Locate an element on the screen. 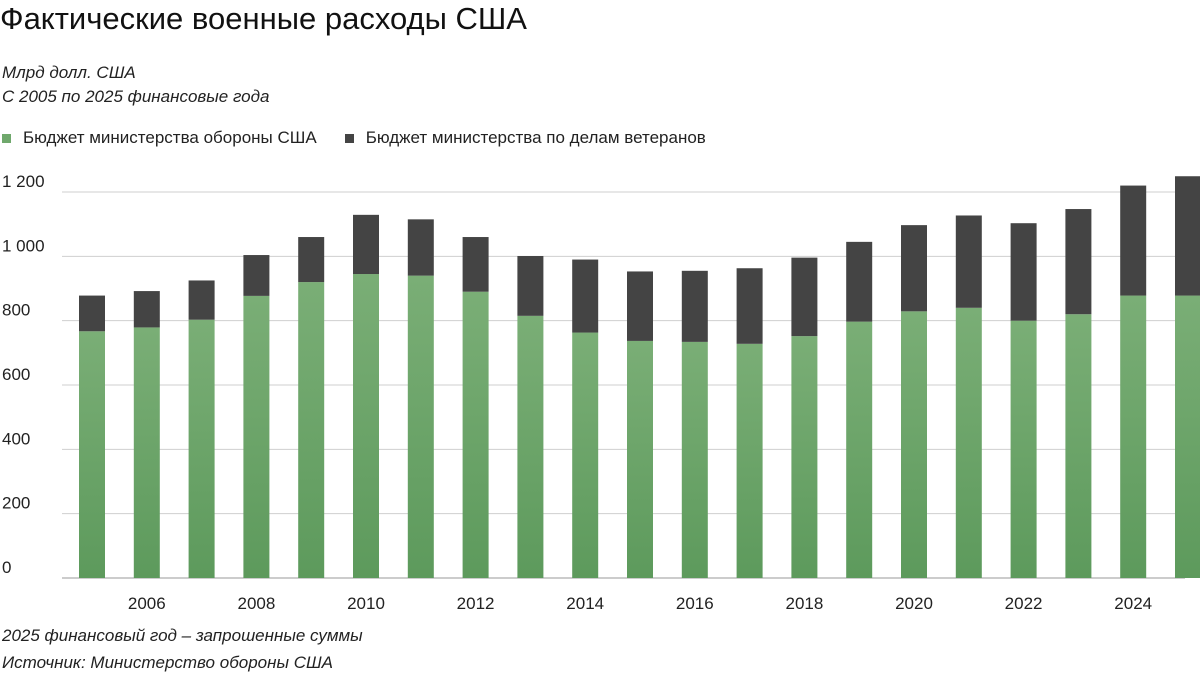  y-tick-label: 1 200 is located at coordinates (23, 181).